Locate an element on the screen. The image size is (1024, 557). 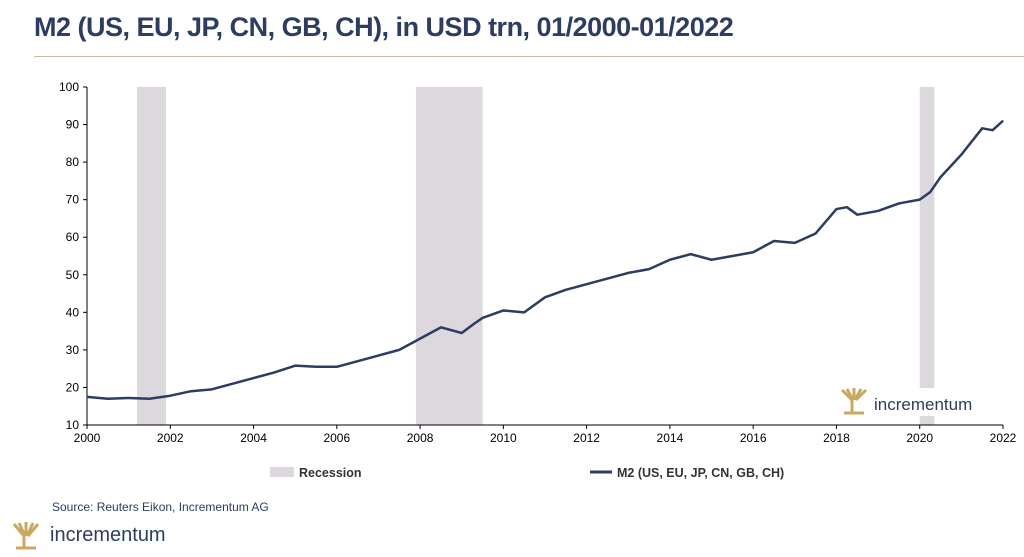
y-tick-label: 90 is located at coordinates (73, 125).